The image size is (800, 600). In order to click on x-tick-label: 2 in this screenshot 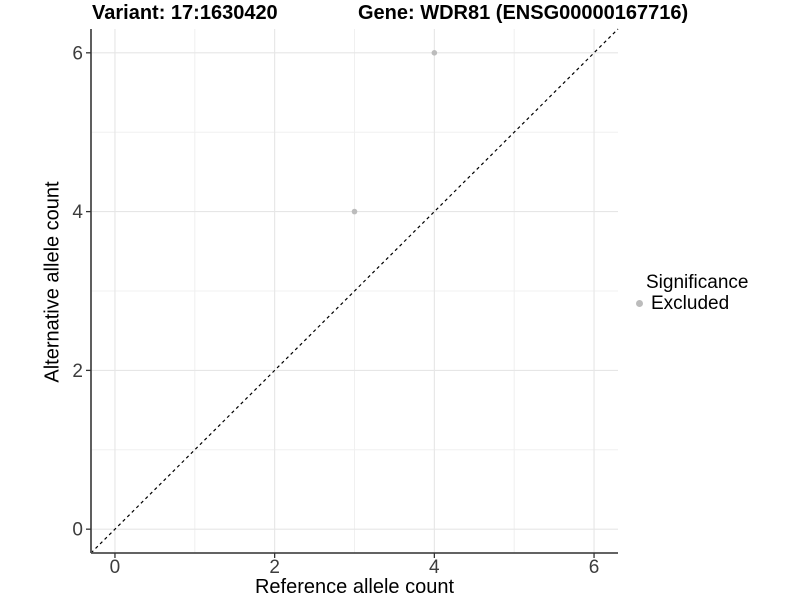, I will do `click(274, 567)`.